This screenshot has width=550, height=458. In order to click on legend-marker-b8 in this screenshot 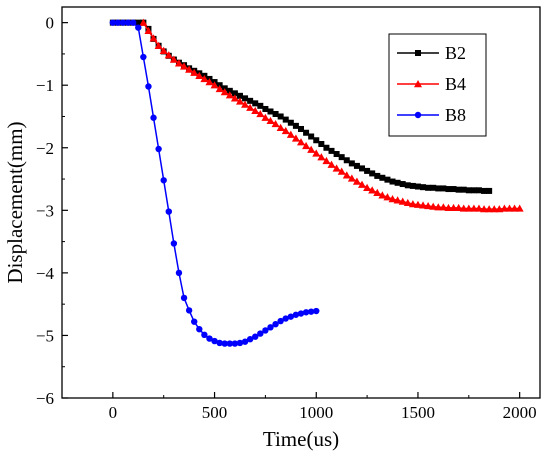, I will do `click(418, 115)`.